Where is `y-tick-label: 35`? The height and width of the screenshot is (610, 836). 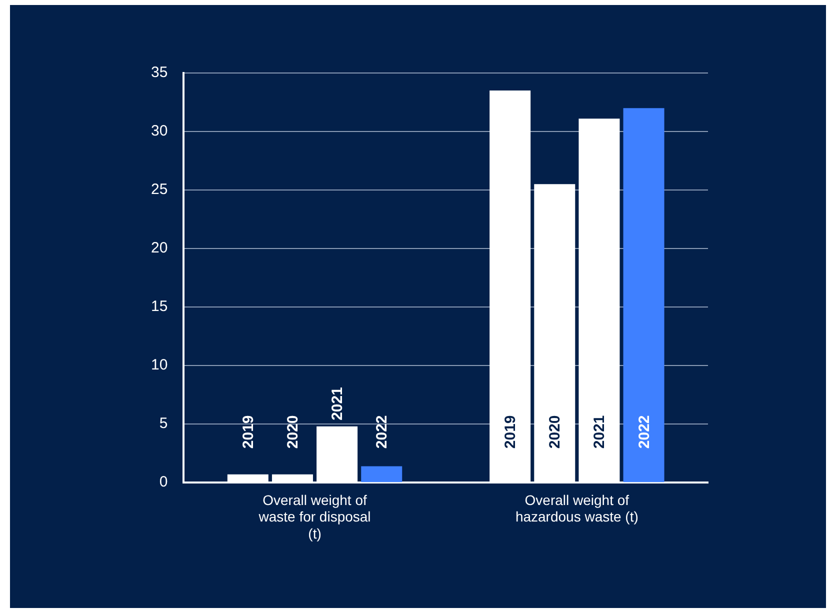 y-tick-label: 35 is located at coordinates (159, 73).